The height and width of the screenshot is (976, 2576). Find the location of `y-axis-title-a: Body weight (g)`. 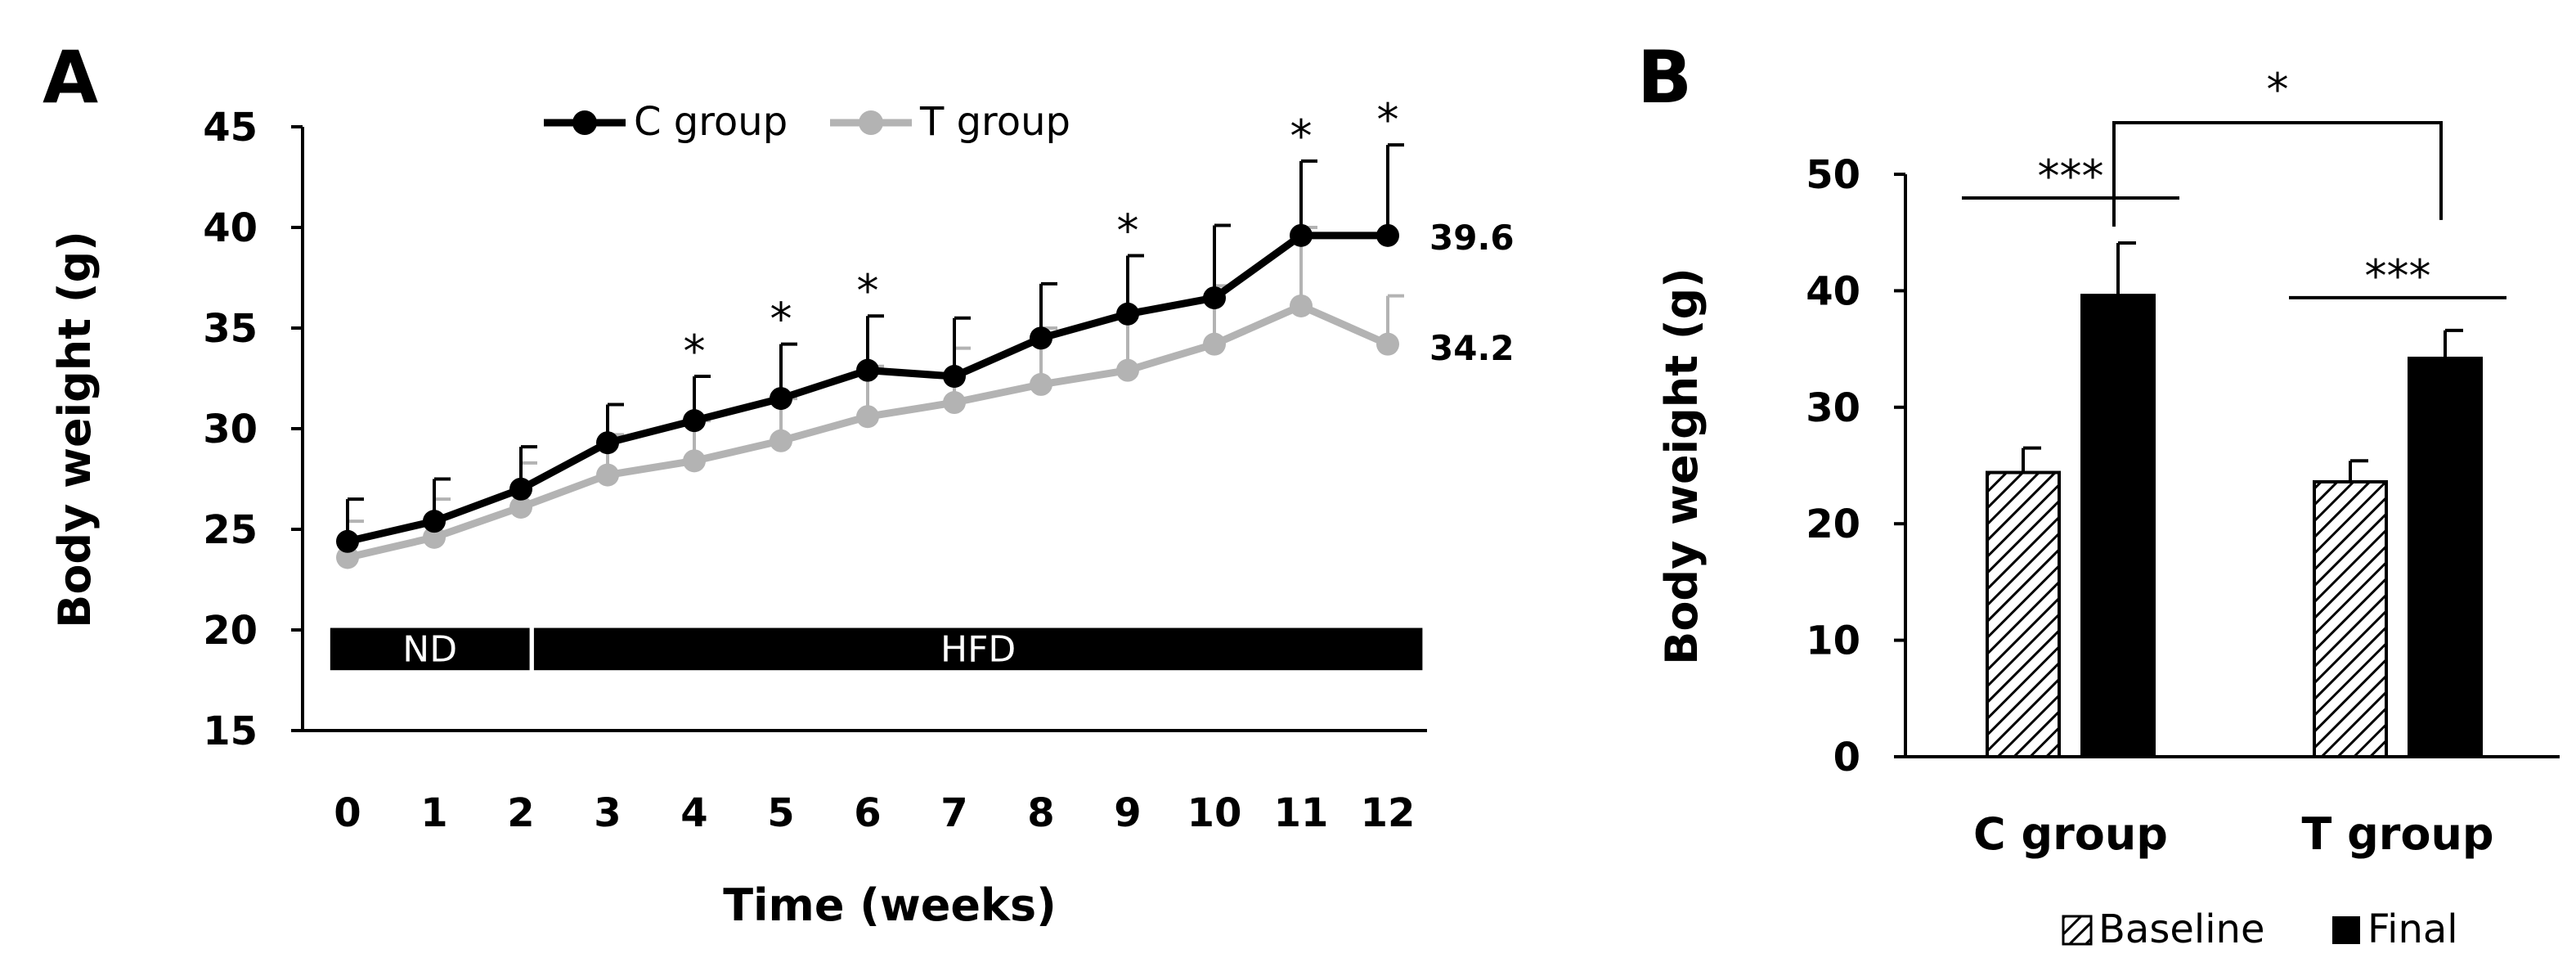

y-axis-title-a: Body weight (g) is located at coordinates (75, 430).